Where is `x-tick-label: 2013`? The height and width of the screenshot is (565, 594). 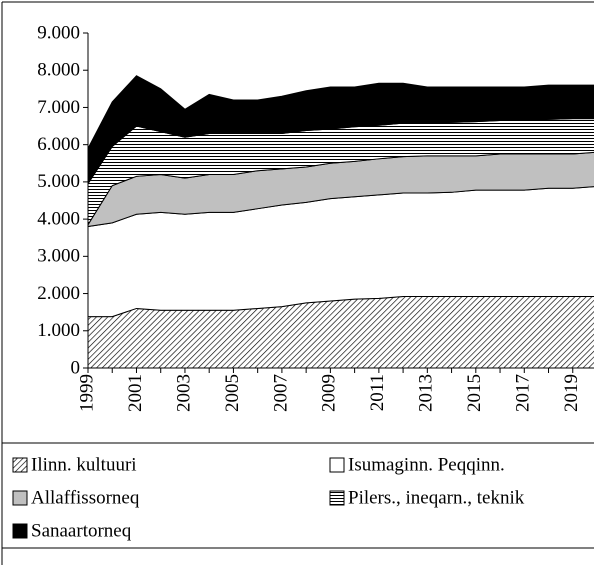 x-tick-label: 2013 is located at coordinates (426, 393).